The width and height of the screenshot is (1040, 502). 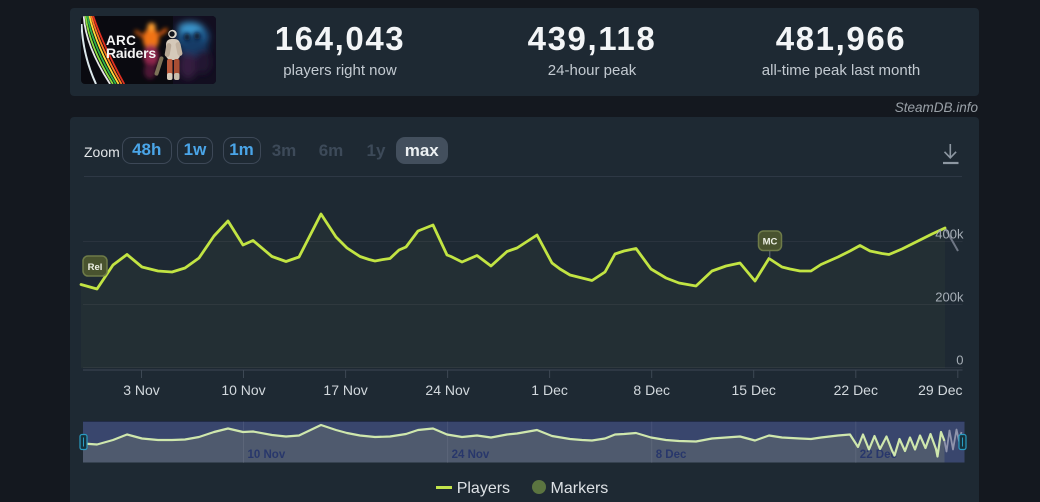 What do you see at coordinates (949, 234) in the screenshot?
I see `svg-text: 400k` at bounding box center [949, 234].